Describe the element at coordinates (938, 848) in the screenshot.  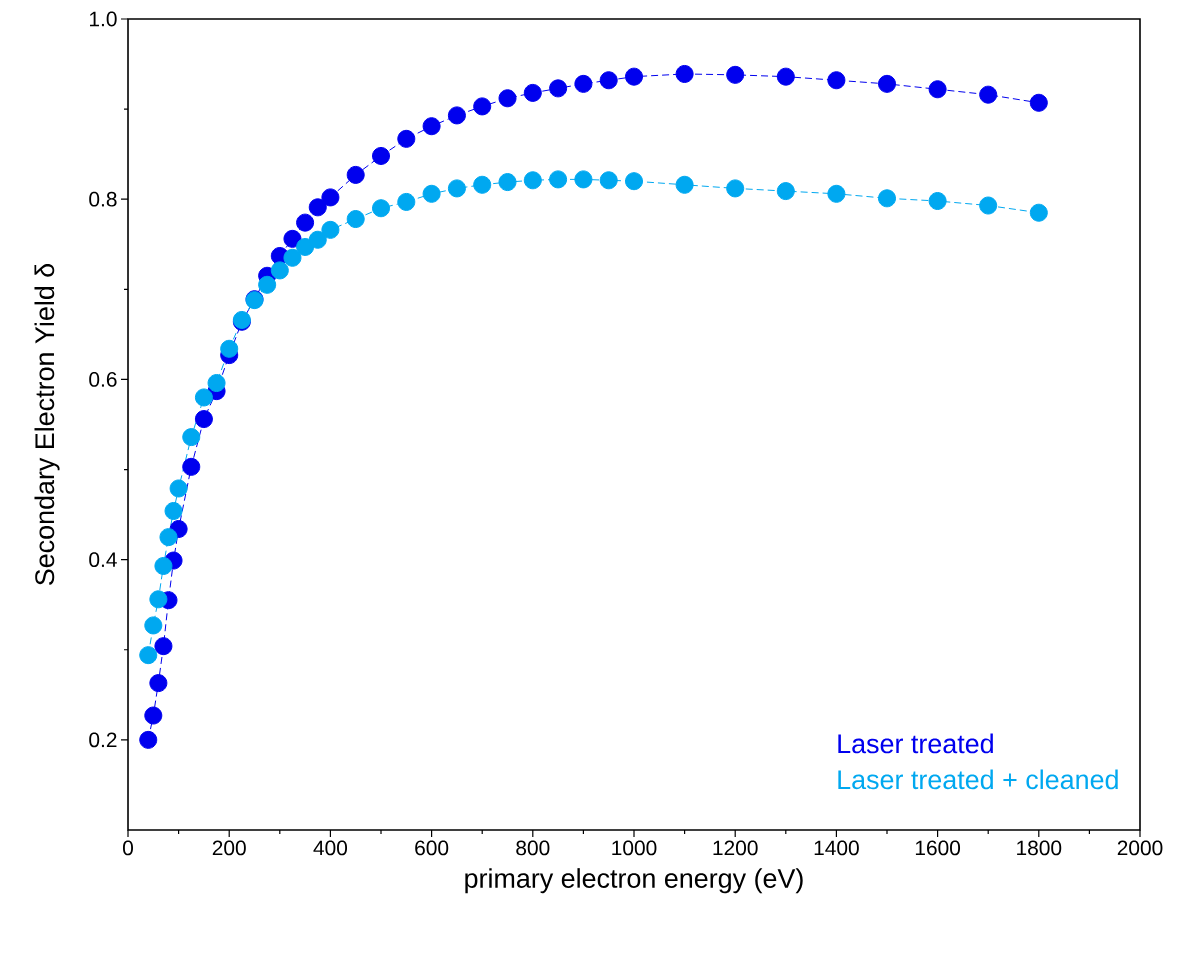
I see `x-tick-label: 1600` at that location.